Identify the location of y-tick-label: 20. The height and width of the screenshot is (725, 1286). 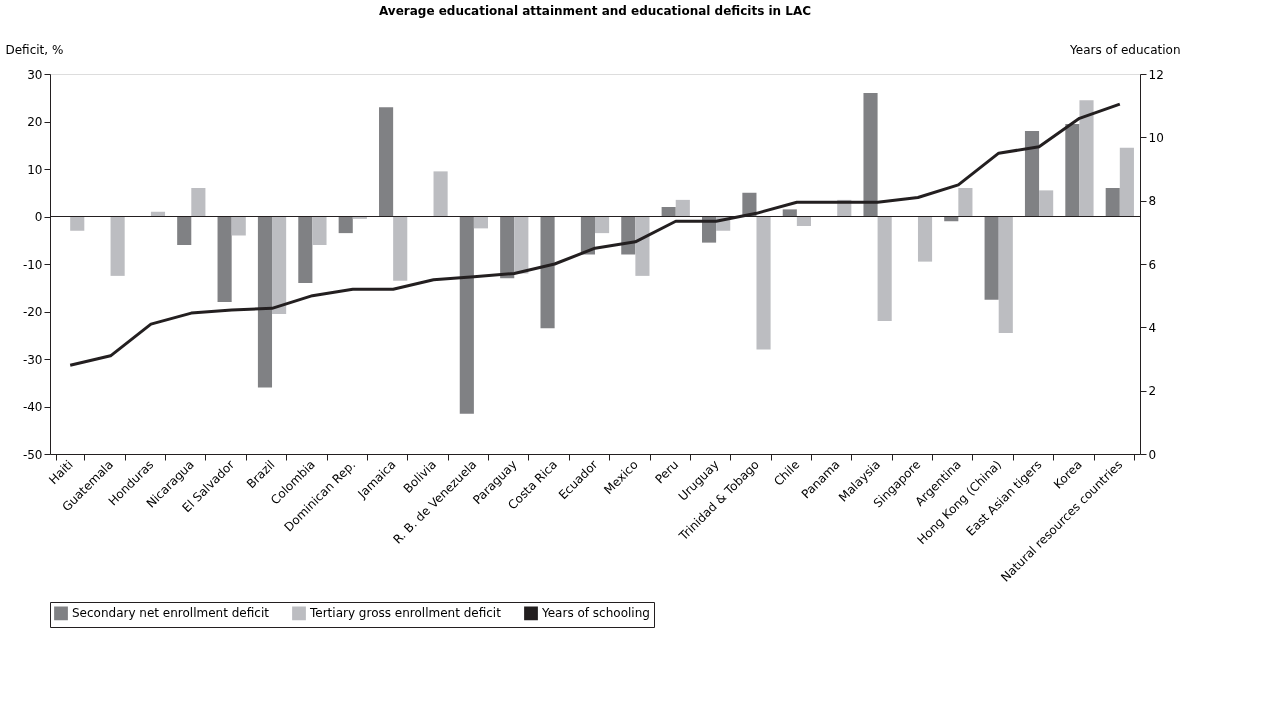
(35, 122).